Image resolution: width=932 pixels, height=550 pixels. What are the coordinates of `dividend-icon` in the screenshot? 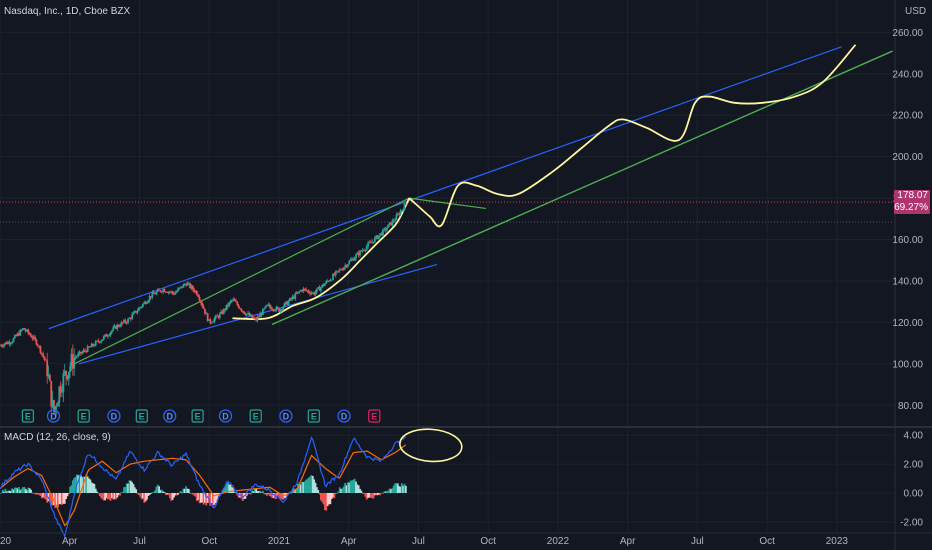 It's located at (53, 416).